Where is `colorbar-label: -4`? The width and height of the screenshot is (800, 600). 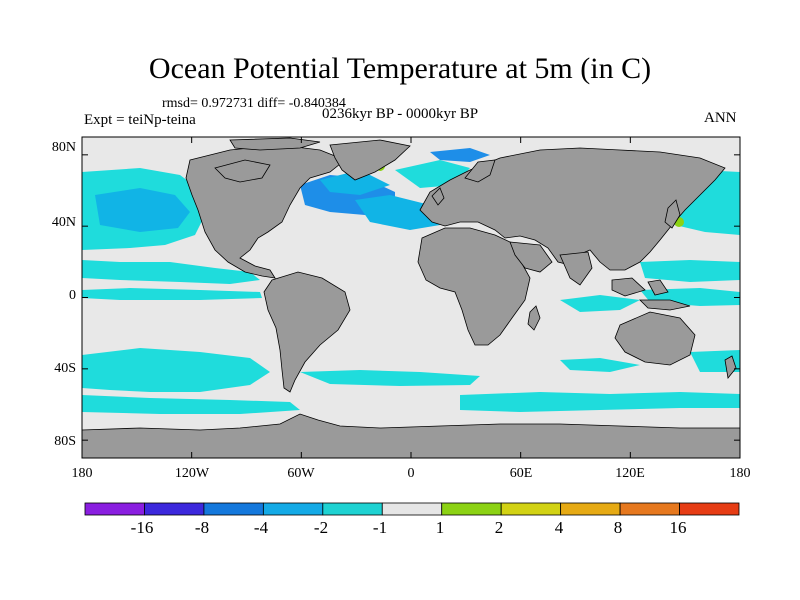 colorbar-label: -4 is located at coordinates (261, 527).